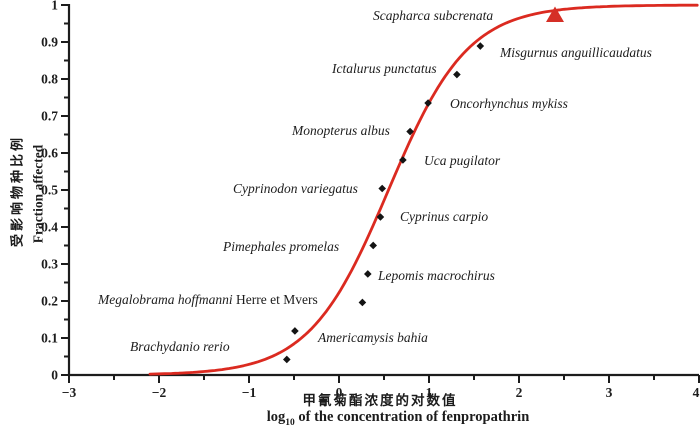 The width and height of the screenshot is (700, 432). I want to click on species-label: Monopterus albus, so click(340, 130).